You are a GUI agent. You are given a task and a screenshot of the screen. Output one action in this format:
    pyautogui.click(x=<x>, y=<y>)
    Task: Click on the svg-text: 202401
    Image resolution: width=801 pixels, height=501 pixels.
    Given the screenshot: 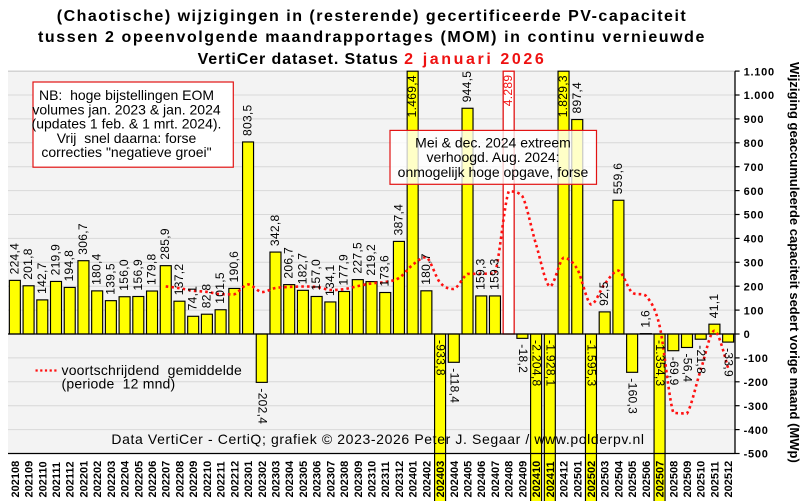 What is the action you would take?
    pyautogui.click(x=414, y=479)
    